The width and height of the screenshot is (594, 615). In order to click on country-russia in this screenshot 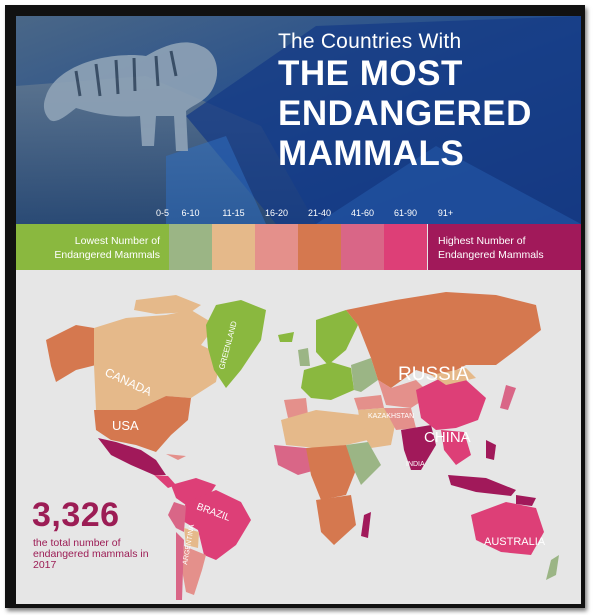, I will do `click(443, 340)`.